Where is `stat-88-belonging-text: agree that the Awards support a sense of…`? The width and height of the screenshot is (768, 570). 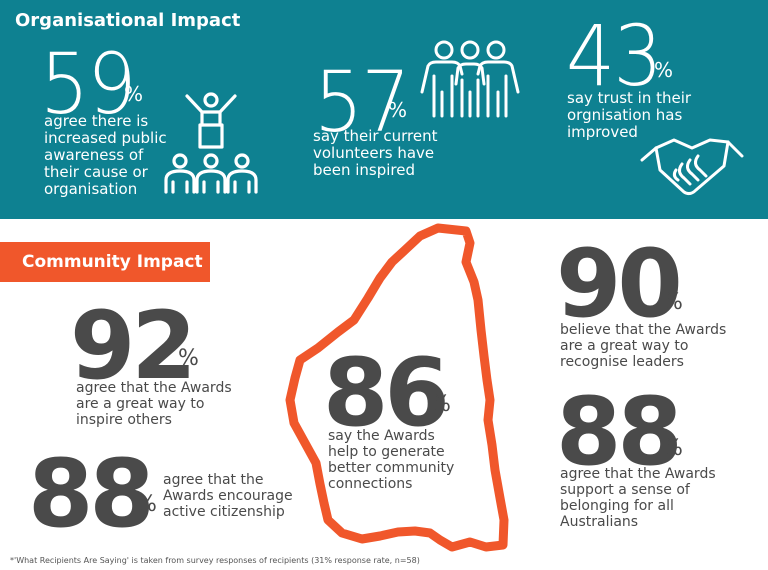
stat-88-belonging-text: agree that the Awards support a sense of… is located at coordinates (638, 498).